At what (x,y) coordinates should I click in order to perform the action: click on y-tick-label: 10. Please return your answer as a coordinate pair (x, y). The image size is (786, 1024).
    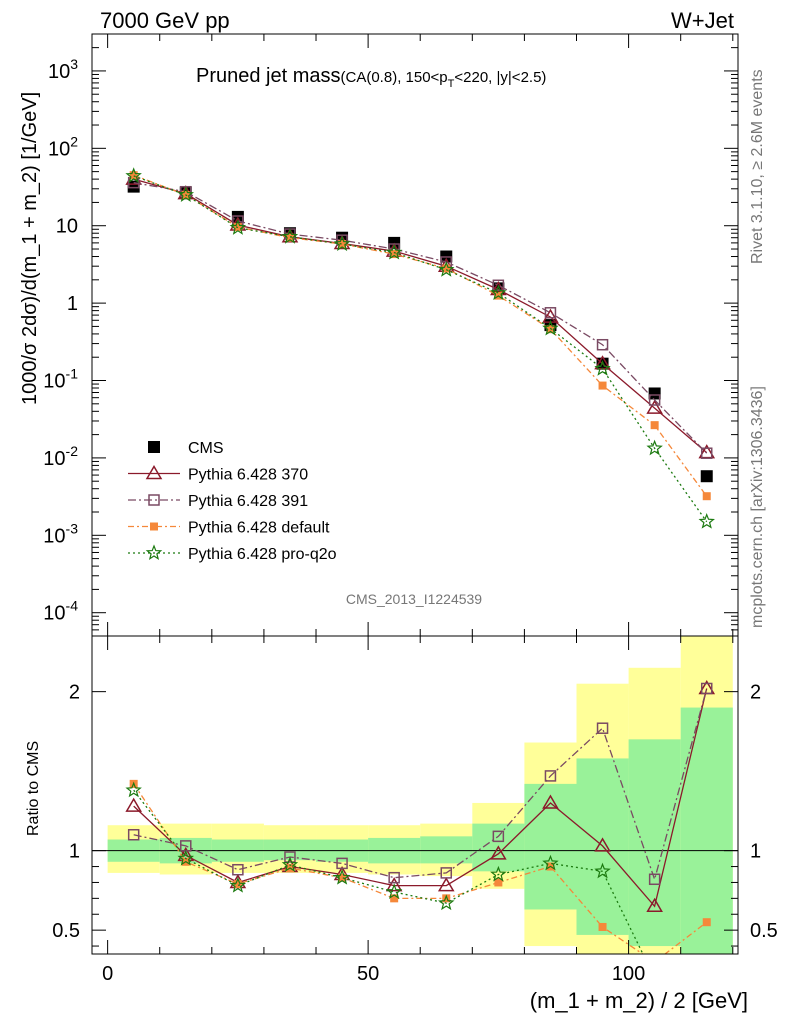
    Looking at the image, I should click on (67, 227).